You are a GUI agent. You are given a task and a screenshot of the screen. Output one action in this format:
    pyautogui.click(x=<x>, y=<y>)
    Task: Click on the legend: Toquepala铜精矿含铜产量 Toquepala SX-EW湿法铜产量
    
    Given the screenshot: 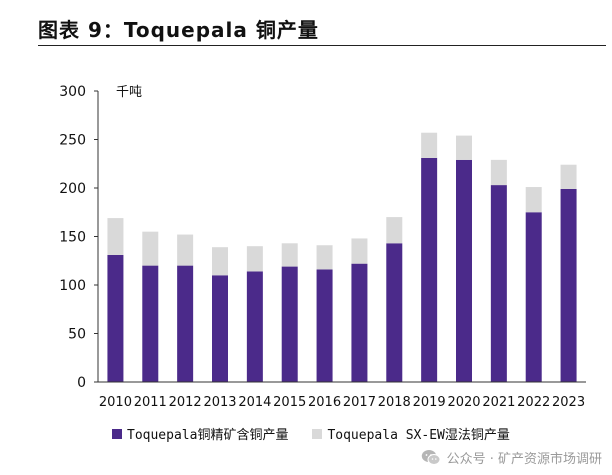 What is the action you would take?
    pyautogui.click(x=311, y=433)
    